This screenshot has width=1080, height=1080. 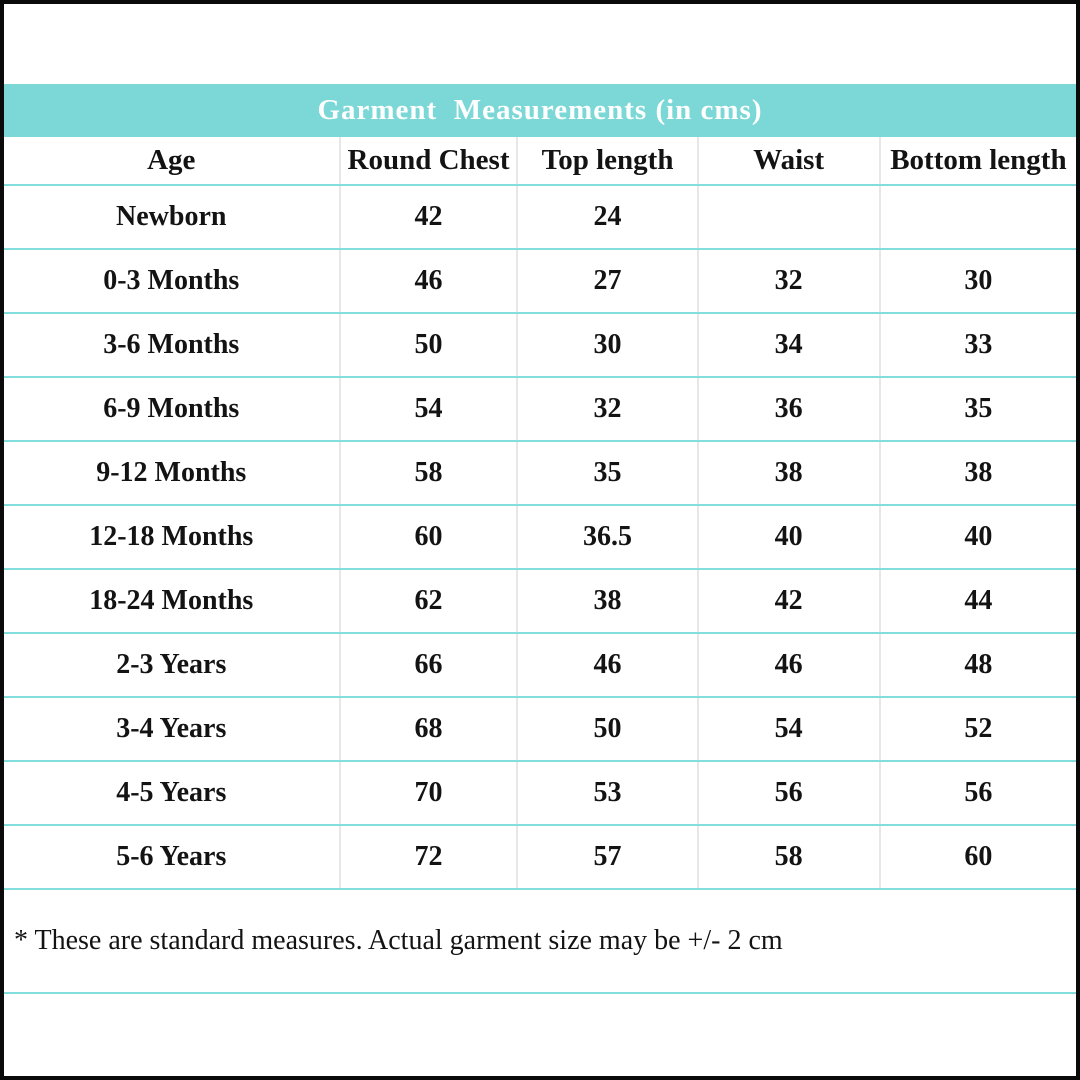 What do you see at coordinates (540, 44) in the screenshot?
I see `top-whitespace` at bounding box center [540, 44].